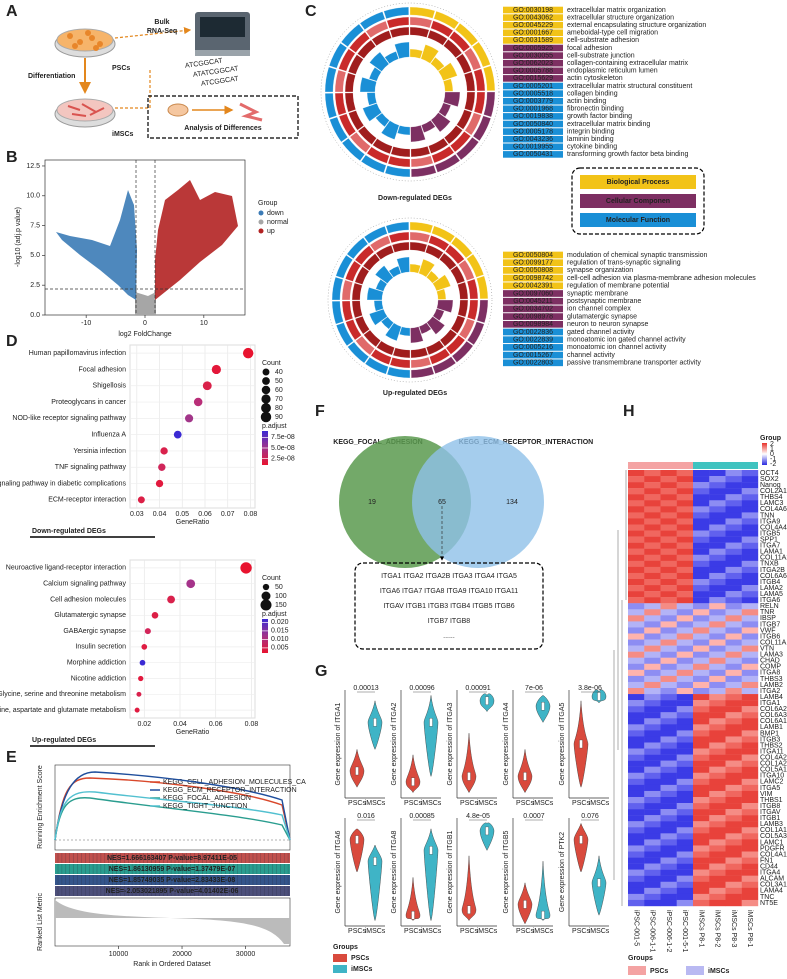 This screenshot has width=787, height=979. Describe the element at coordinates (597, 293) in the screenshot. I see `go-term: synaptic membrane` at that location.